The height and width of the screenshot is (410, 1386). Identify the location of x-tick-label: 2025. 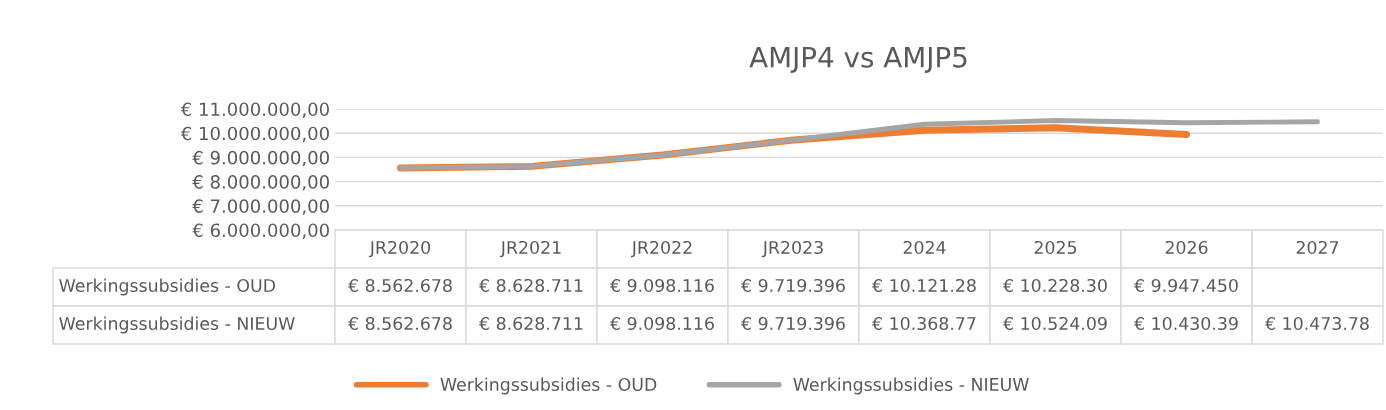
(1055, 247).